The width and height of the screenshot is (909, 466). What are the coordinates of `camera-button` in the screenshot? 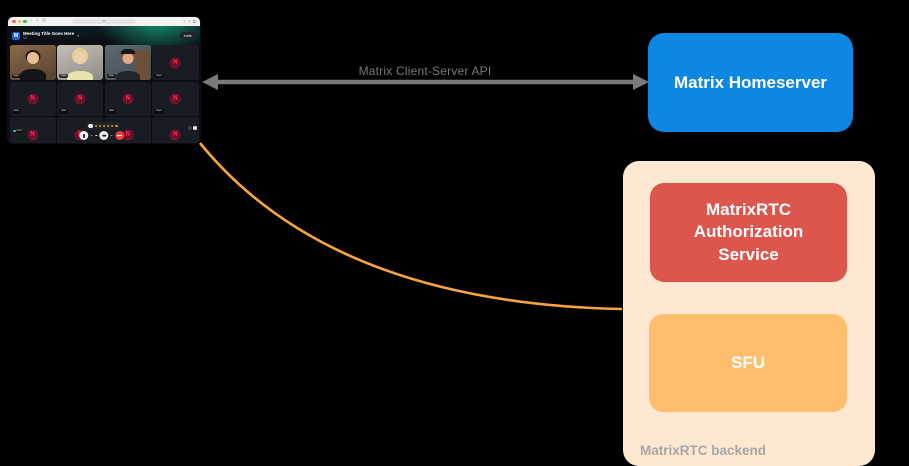 It's located at (104, 135).